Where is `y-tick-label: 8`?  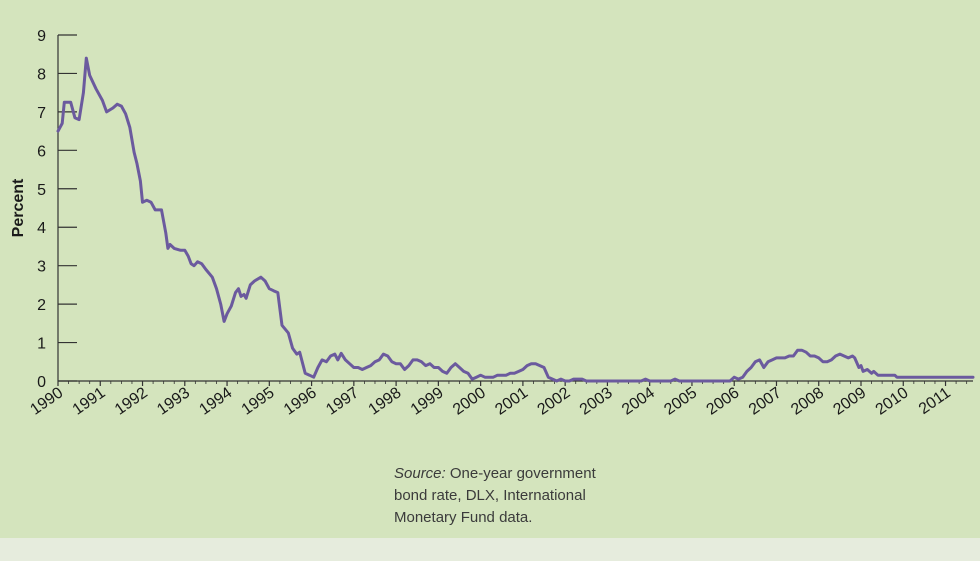
y-tick-label: 8 is located at coordinates (41, 74).